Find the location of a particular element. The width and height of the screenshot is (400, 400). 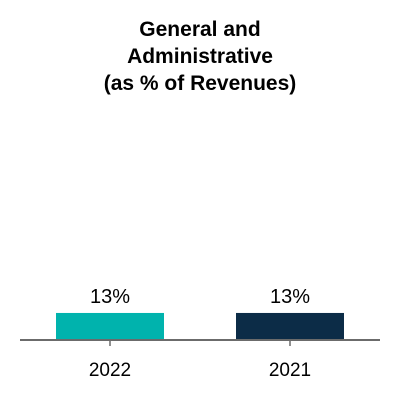

bar-2021 is located at coordinates (290, 326).